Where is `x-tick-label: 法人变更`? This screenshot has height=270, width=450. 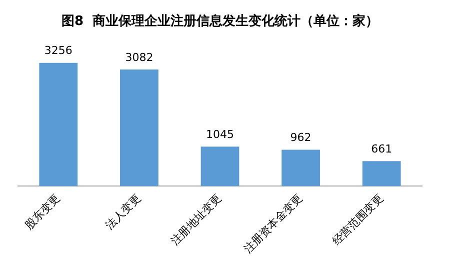 x-tick-label: 法人变更 is located at coordinates (123, 212).